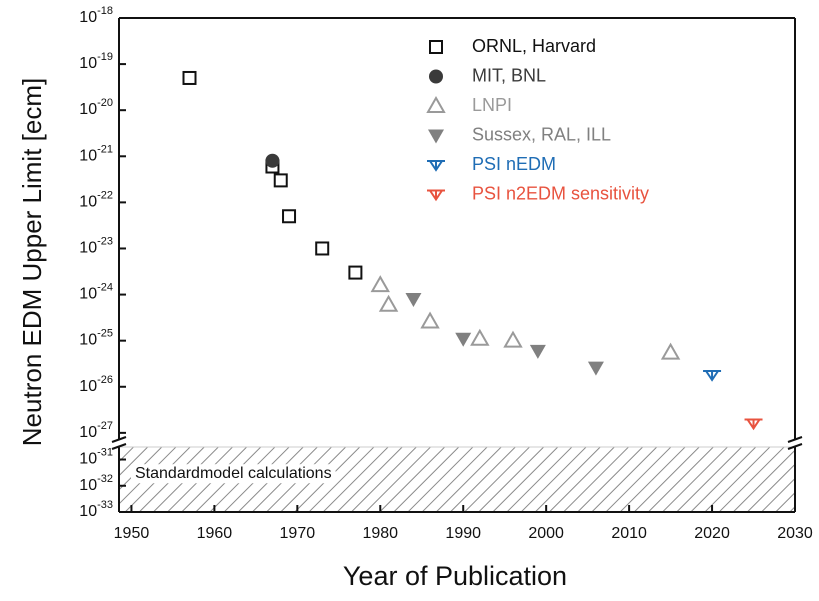  What do you see at coordinates (629, 533) in the screenshot?
I see `x-tick-label: 2010` at bounding box center [629, 533].